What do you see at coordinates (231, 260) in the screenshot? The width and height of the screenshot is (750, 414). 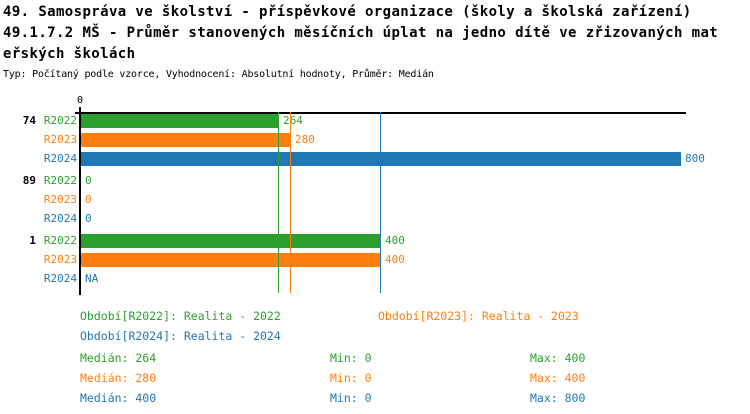 I see `bar-1-R2023` at bounding box center [231, 260].